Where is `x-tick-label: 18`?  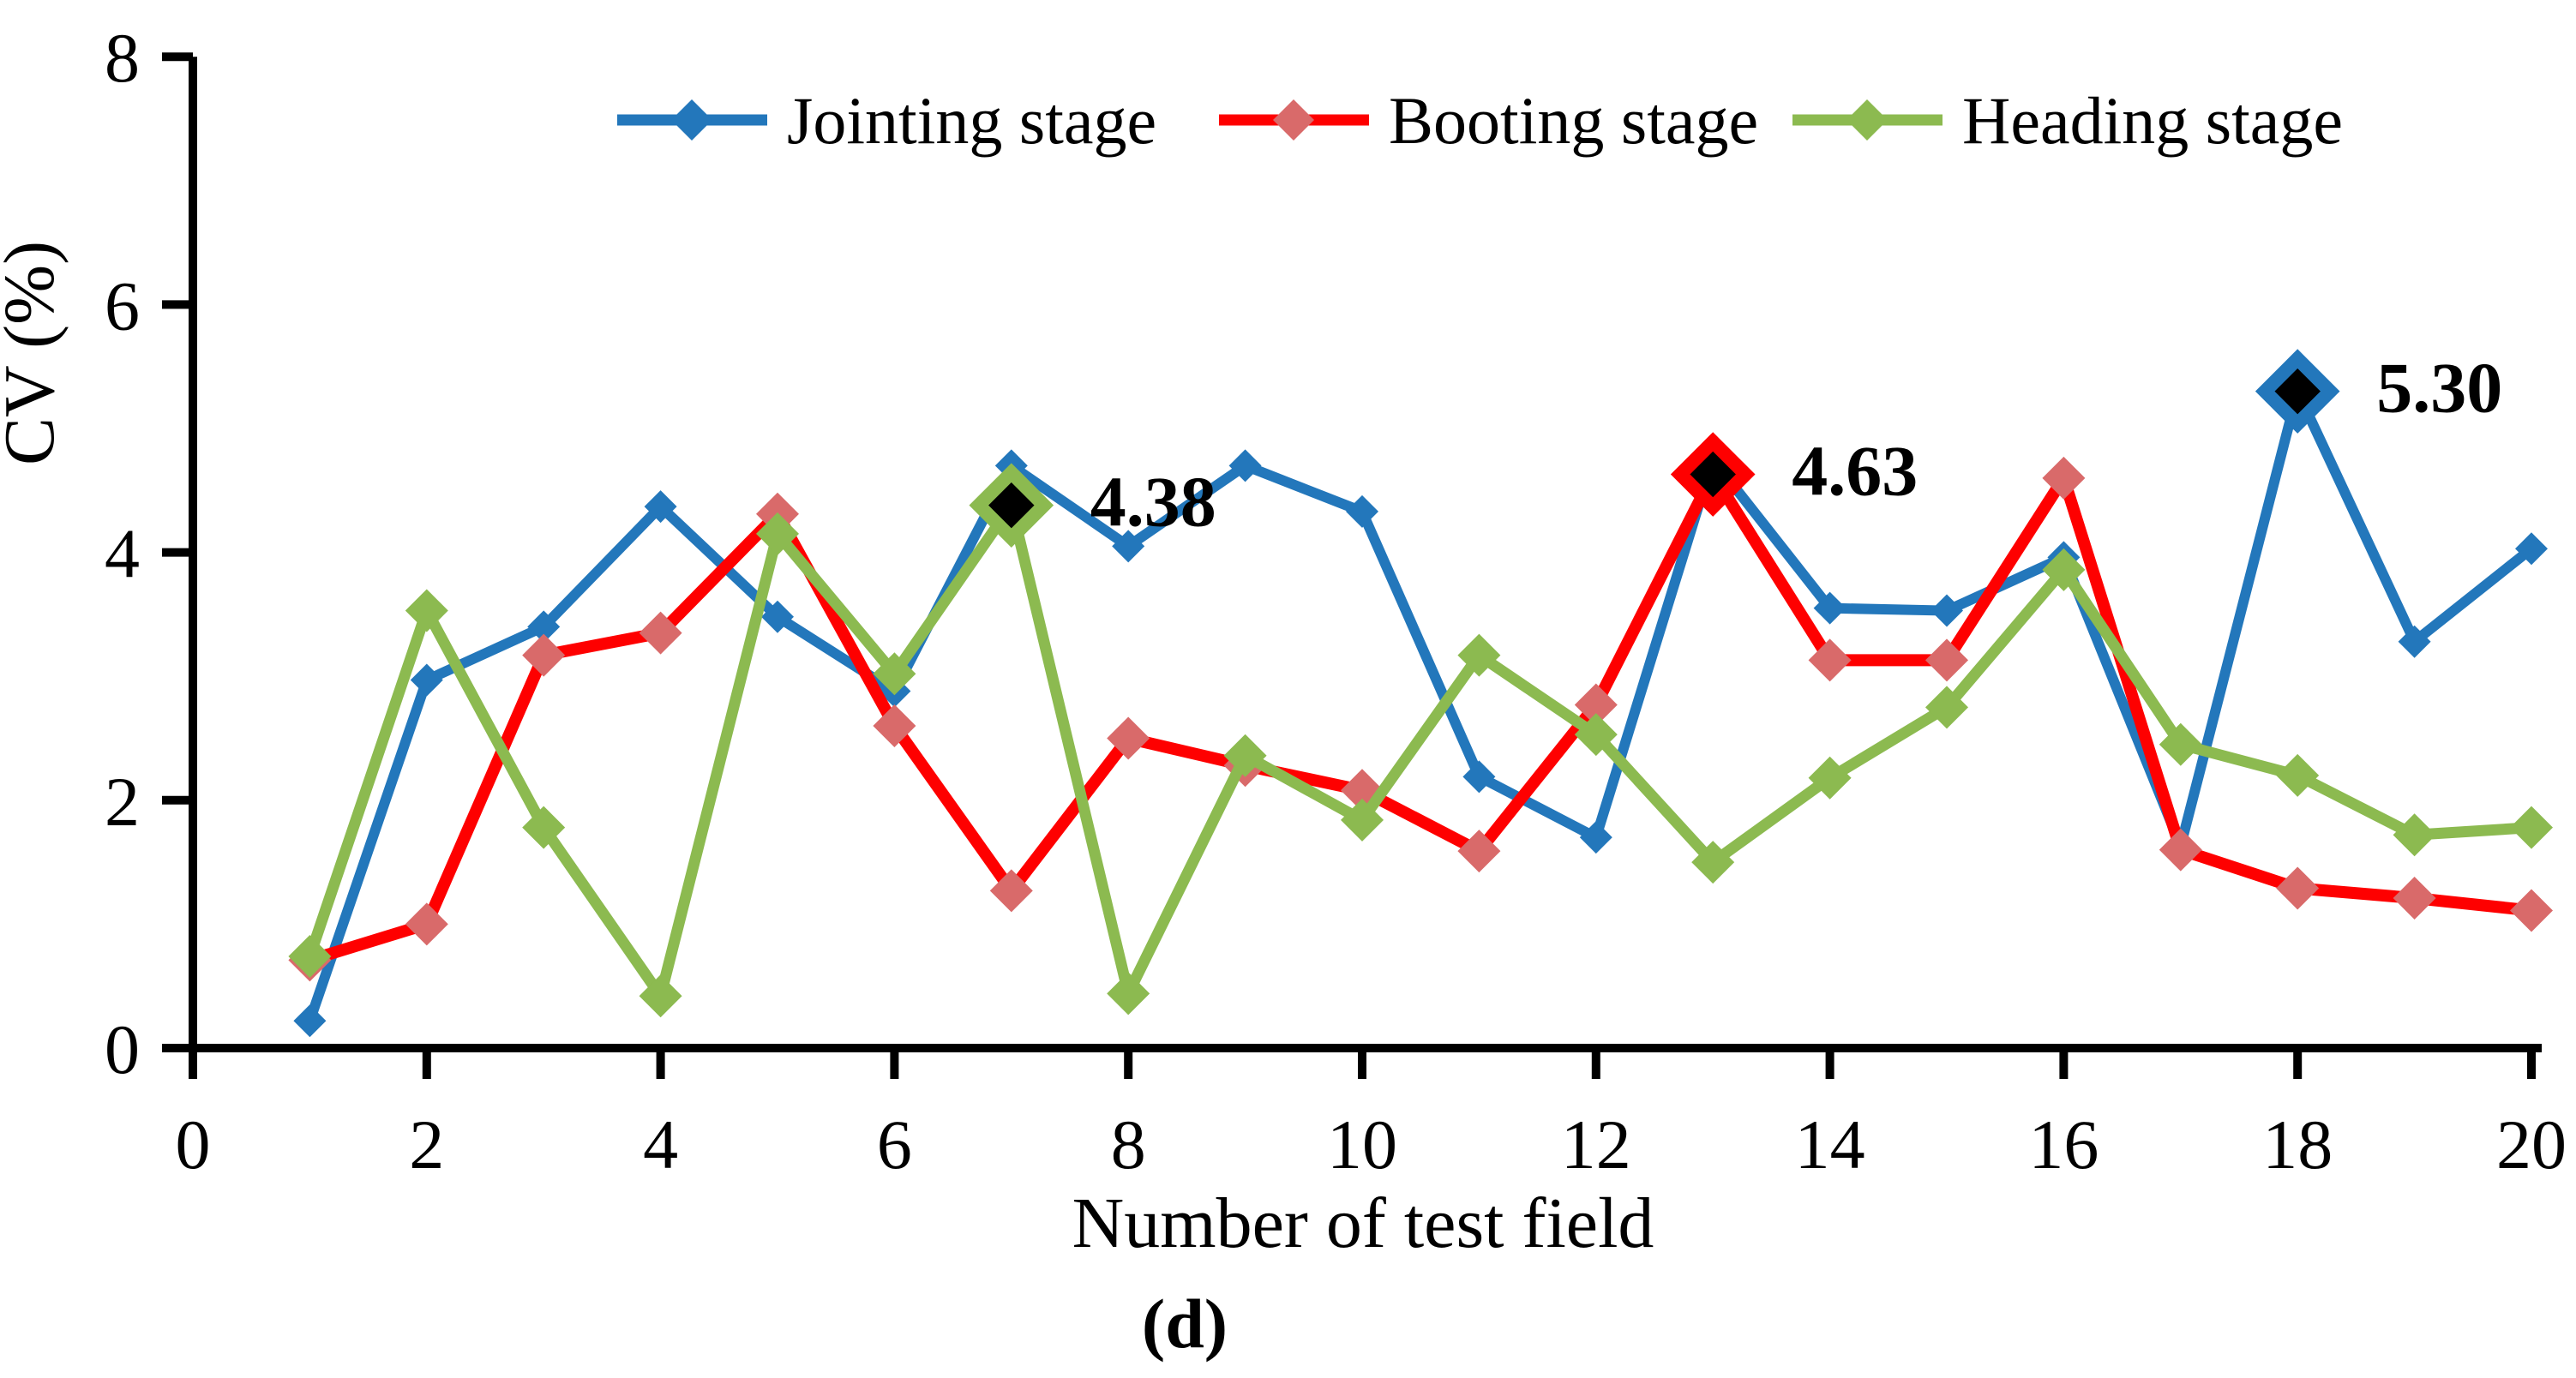
x-tick-label: 18 is located at coordinates (2297, 1144).